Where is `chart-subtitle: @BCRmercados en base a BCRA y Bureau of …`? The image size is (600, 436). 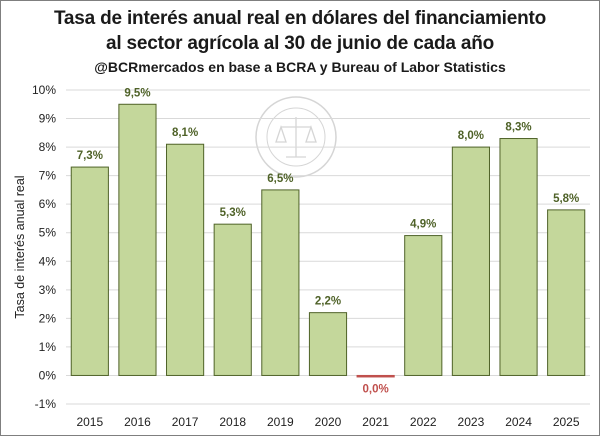 chart-subtitle: @BCRmercados en base a BCRA y Bureau of … is located at coordinates (300, 67).